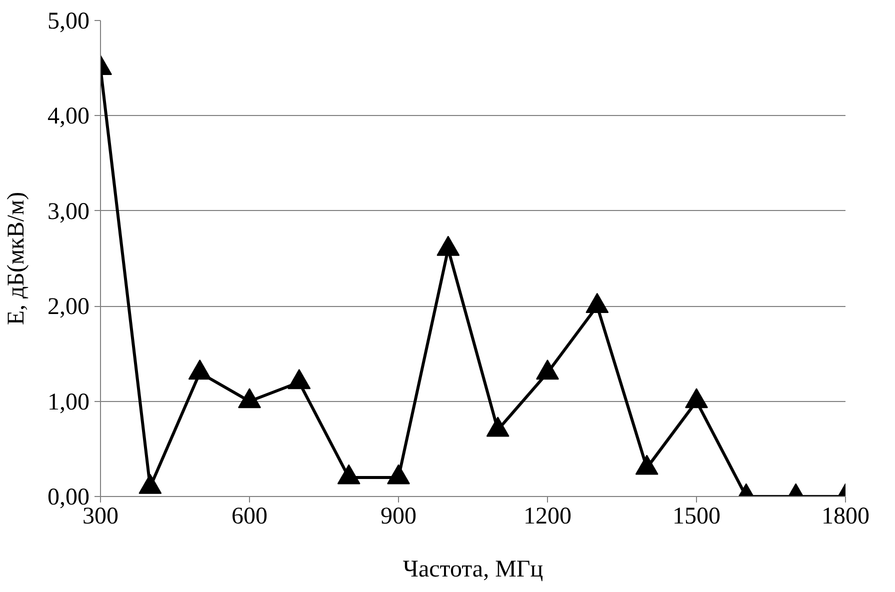  I want to click on y-tick-label: 1,00, so click(69, 402).